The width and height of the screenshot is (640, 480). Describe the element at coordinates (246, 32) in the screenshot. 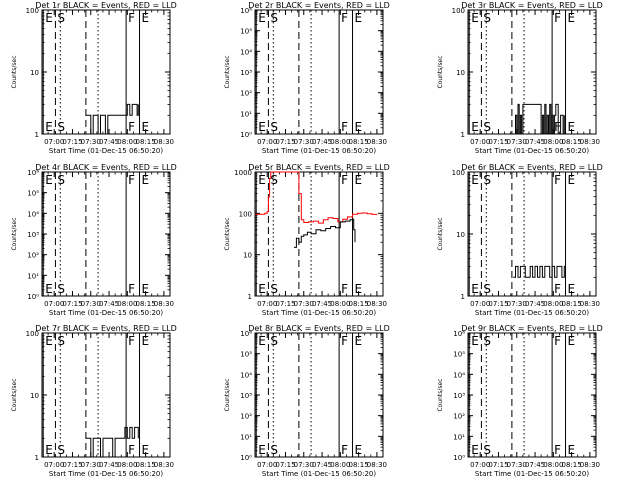

I see `y-tick-label: 10⁵` at that location.